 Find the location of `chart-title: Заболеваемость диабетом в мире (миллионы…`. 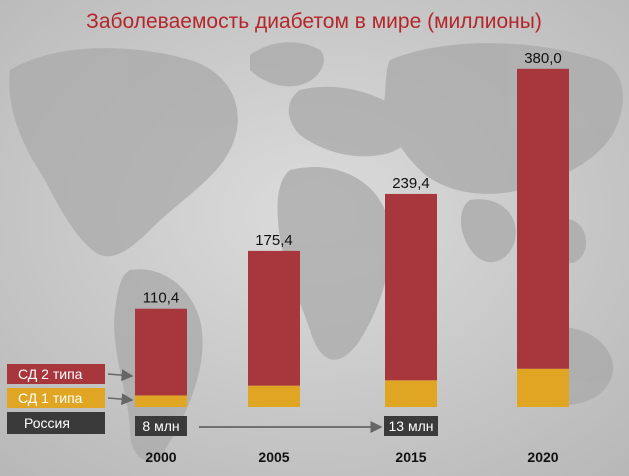

chart-title: Заболеваемость диабетом в мире (миллионы… is located at coordinates (314, 21).